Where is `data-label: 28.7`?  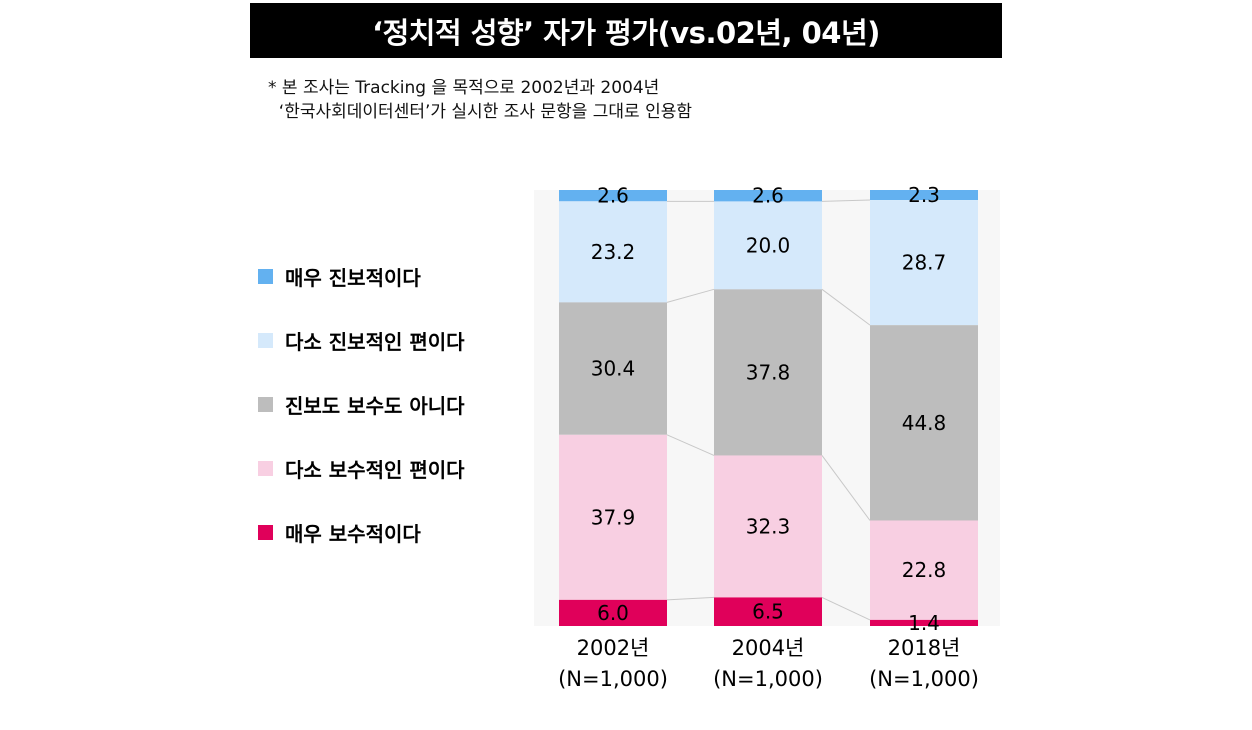 data-label: 28.7 is located at coordinates (924, 263).